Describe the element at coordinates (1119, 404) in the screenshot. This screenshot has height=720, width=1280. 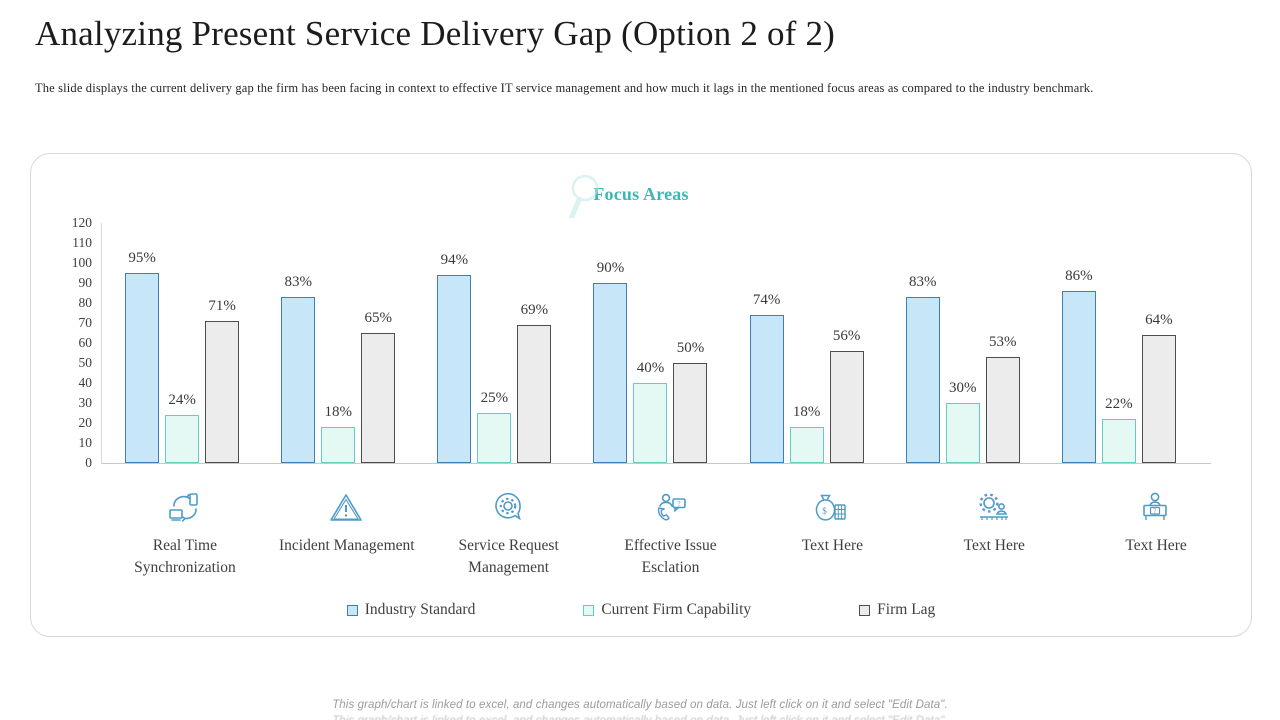
I see `bar-value-label: 22%` at that location.